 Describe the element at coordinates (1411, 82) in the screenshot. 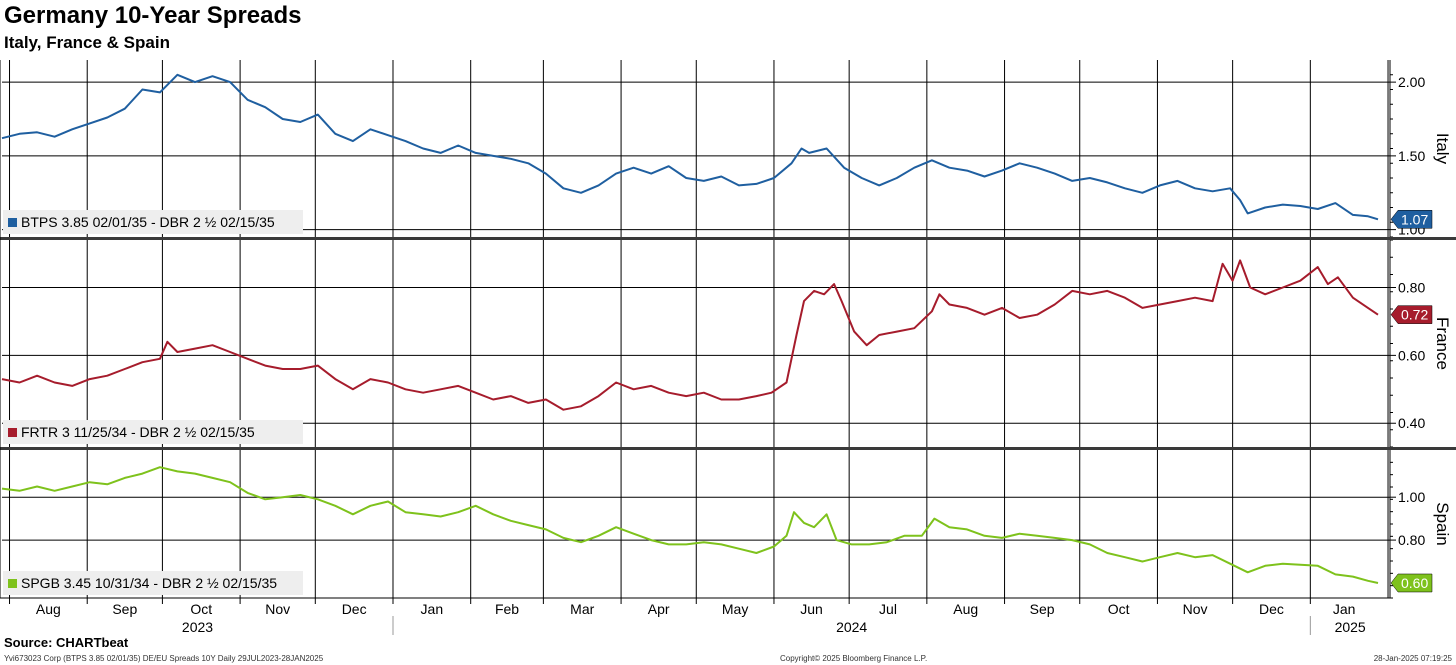

I see `y-tick-label: 2.00` at that location.